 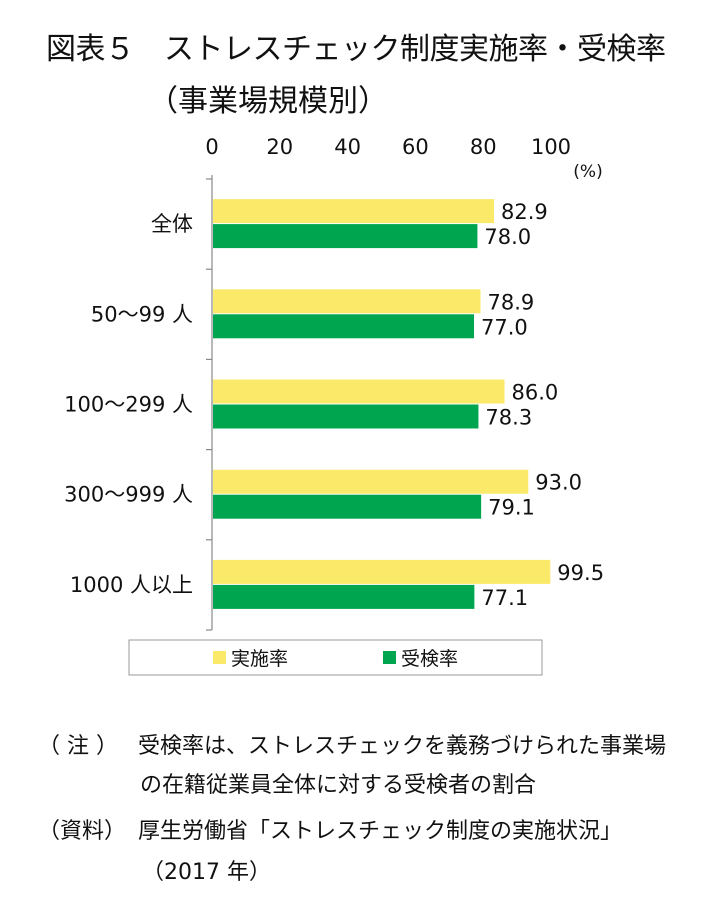 What do you see at coordinates (504, 327) in the screenshot?
I see `data-label: 77.0` at bounding box center [504, 327].